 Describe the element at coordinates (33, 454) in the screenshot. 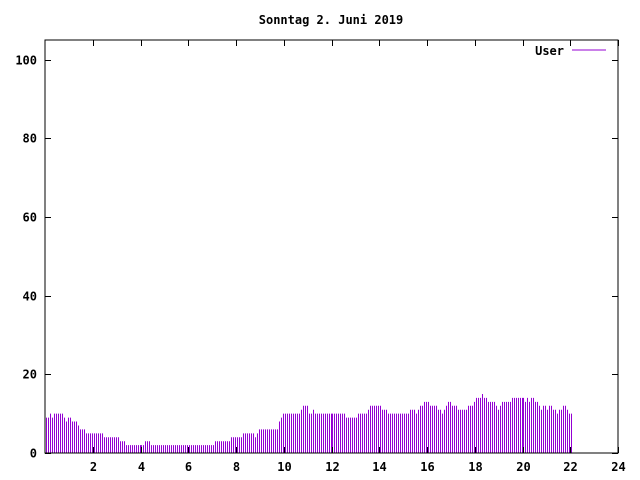

I see `y-tick-label: 0` at that location.